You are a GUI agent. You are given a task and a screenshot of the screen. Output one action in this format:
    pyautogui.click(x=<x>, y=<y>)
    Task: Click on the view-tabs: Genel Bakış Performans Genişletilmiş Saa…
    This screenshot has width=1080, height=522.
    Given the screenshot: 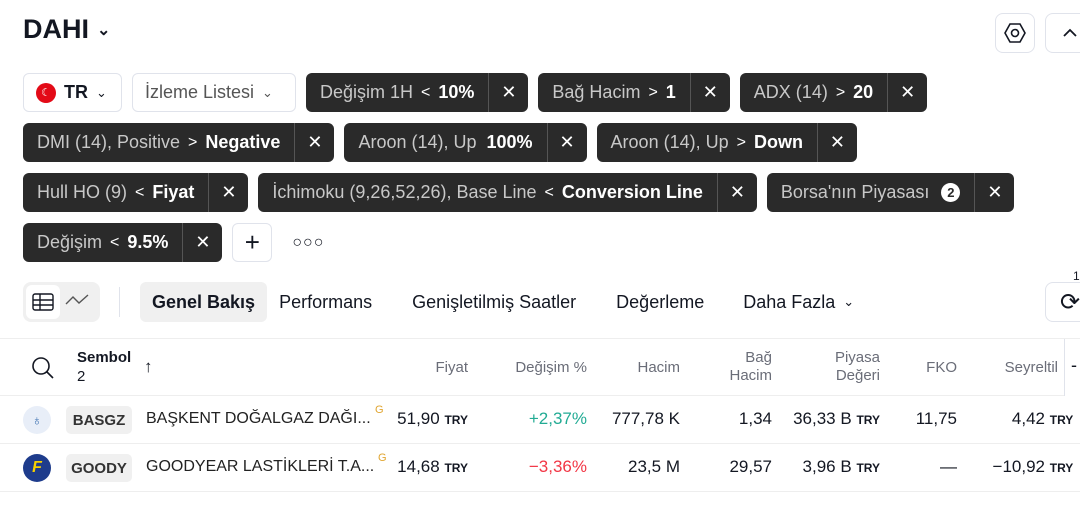 What is the action you would take?
    pyautogui.click(x=551, y=296)
    